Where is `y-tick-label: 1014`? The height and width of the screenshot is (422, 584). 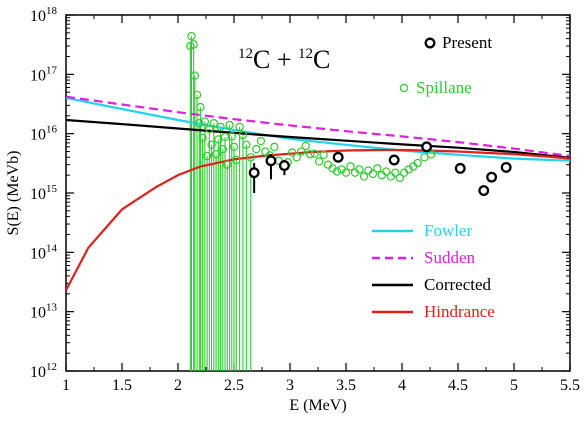 y-tick-label: 1014 is located at coordinates (44, 252).